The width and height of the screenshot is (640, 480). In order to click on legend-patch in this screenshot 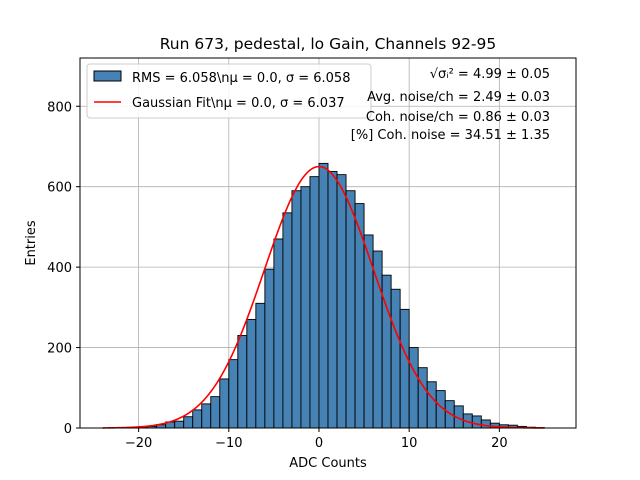, I will do `click(107, 76)`.